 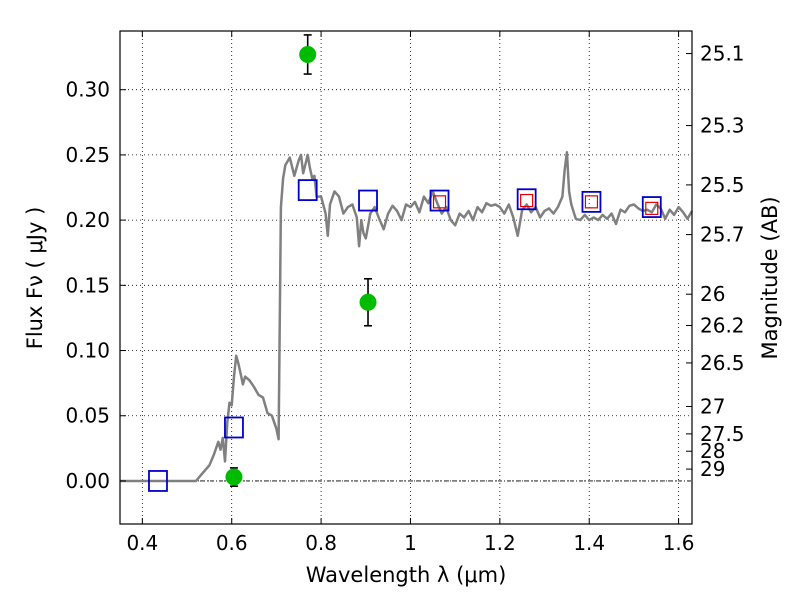 What do you see at coordinates (87, 220) in the screenshot?
I see `y-tick-label: 0.20` at bounding box center [87, 220].